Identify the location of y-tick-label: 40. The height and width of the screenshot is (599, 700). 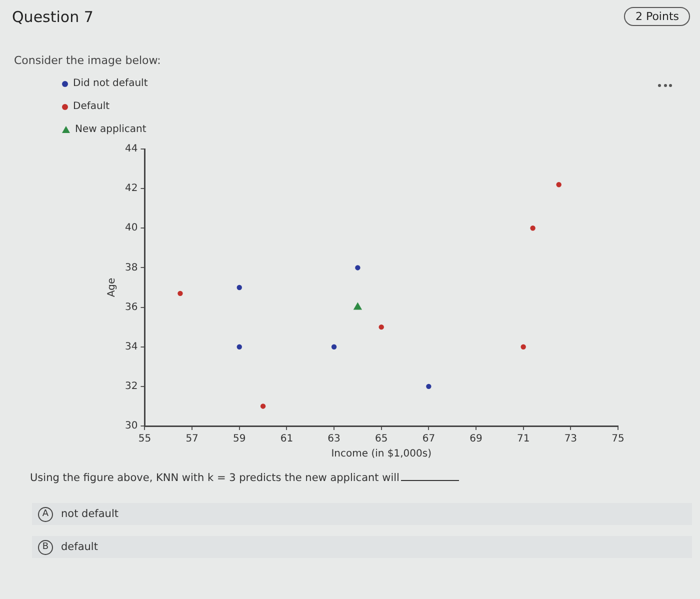
(131, 228).